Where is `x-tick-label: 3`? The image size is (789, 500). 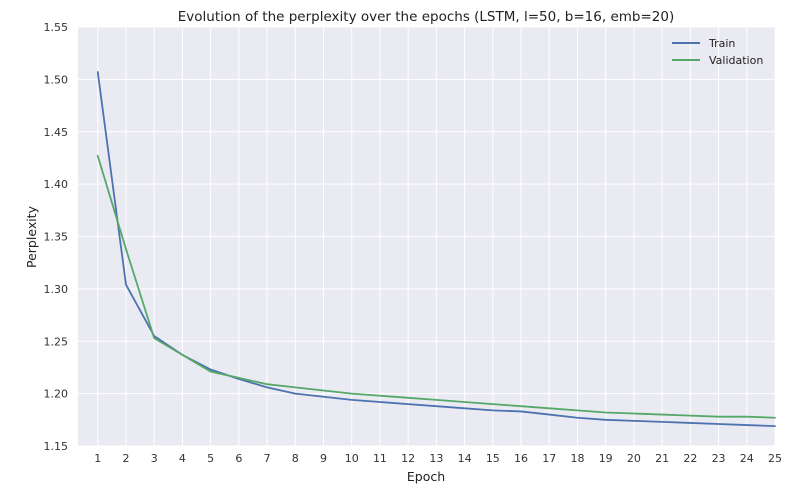
x-tick-label: 3 is located at coordinates (154, 458).